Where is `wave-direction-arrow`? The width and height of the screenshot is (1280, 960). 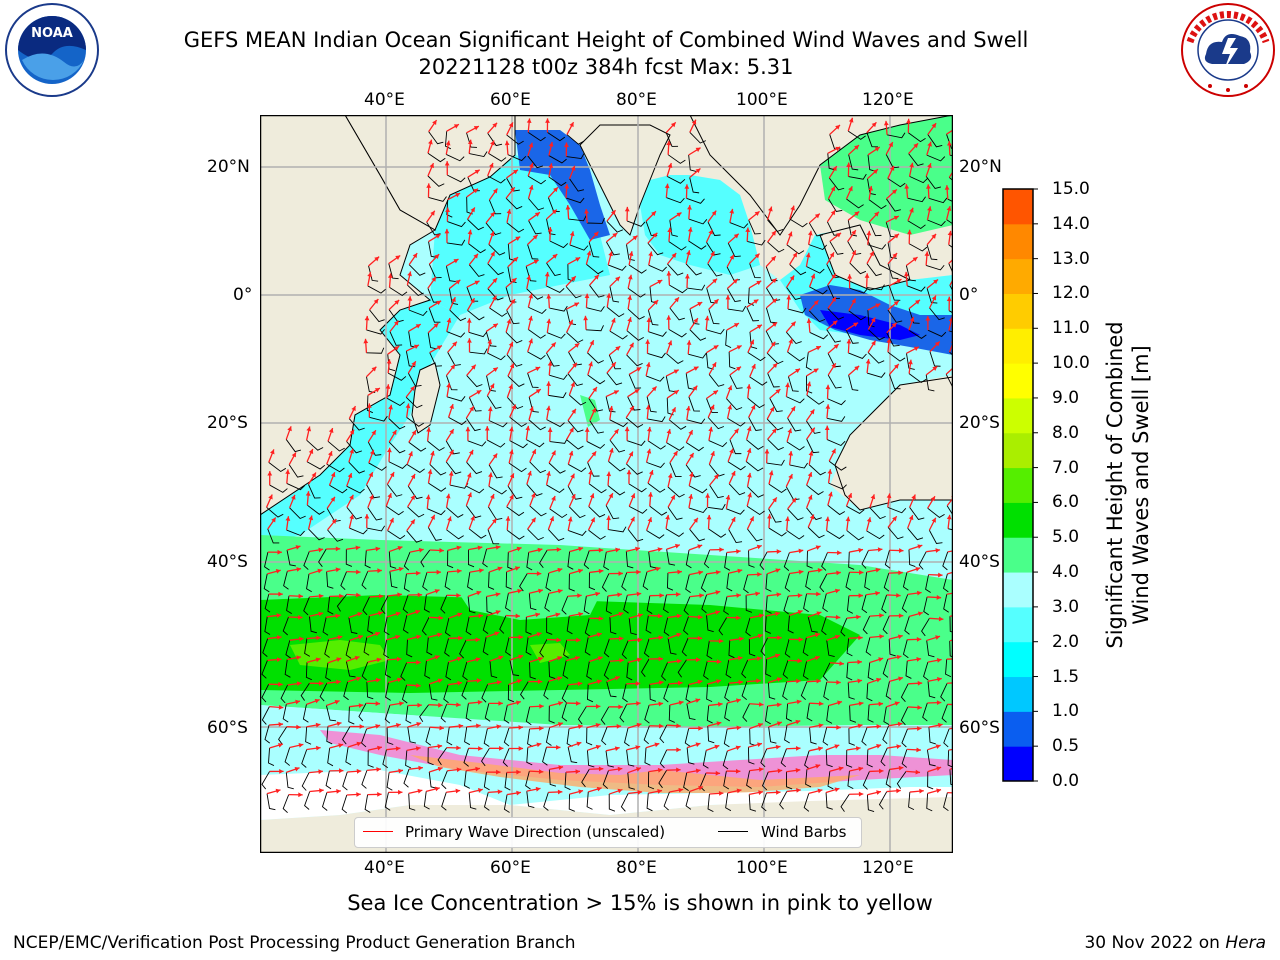 wave-direction-arrow is located at coordinates (949, 502).